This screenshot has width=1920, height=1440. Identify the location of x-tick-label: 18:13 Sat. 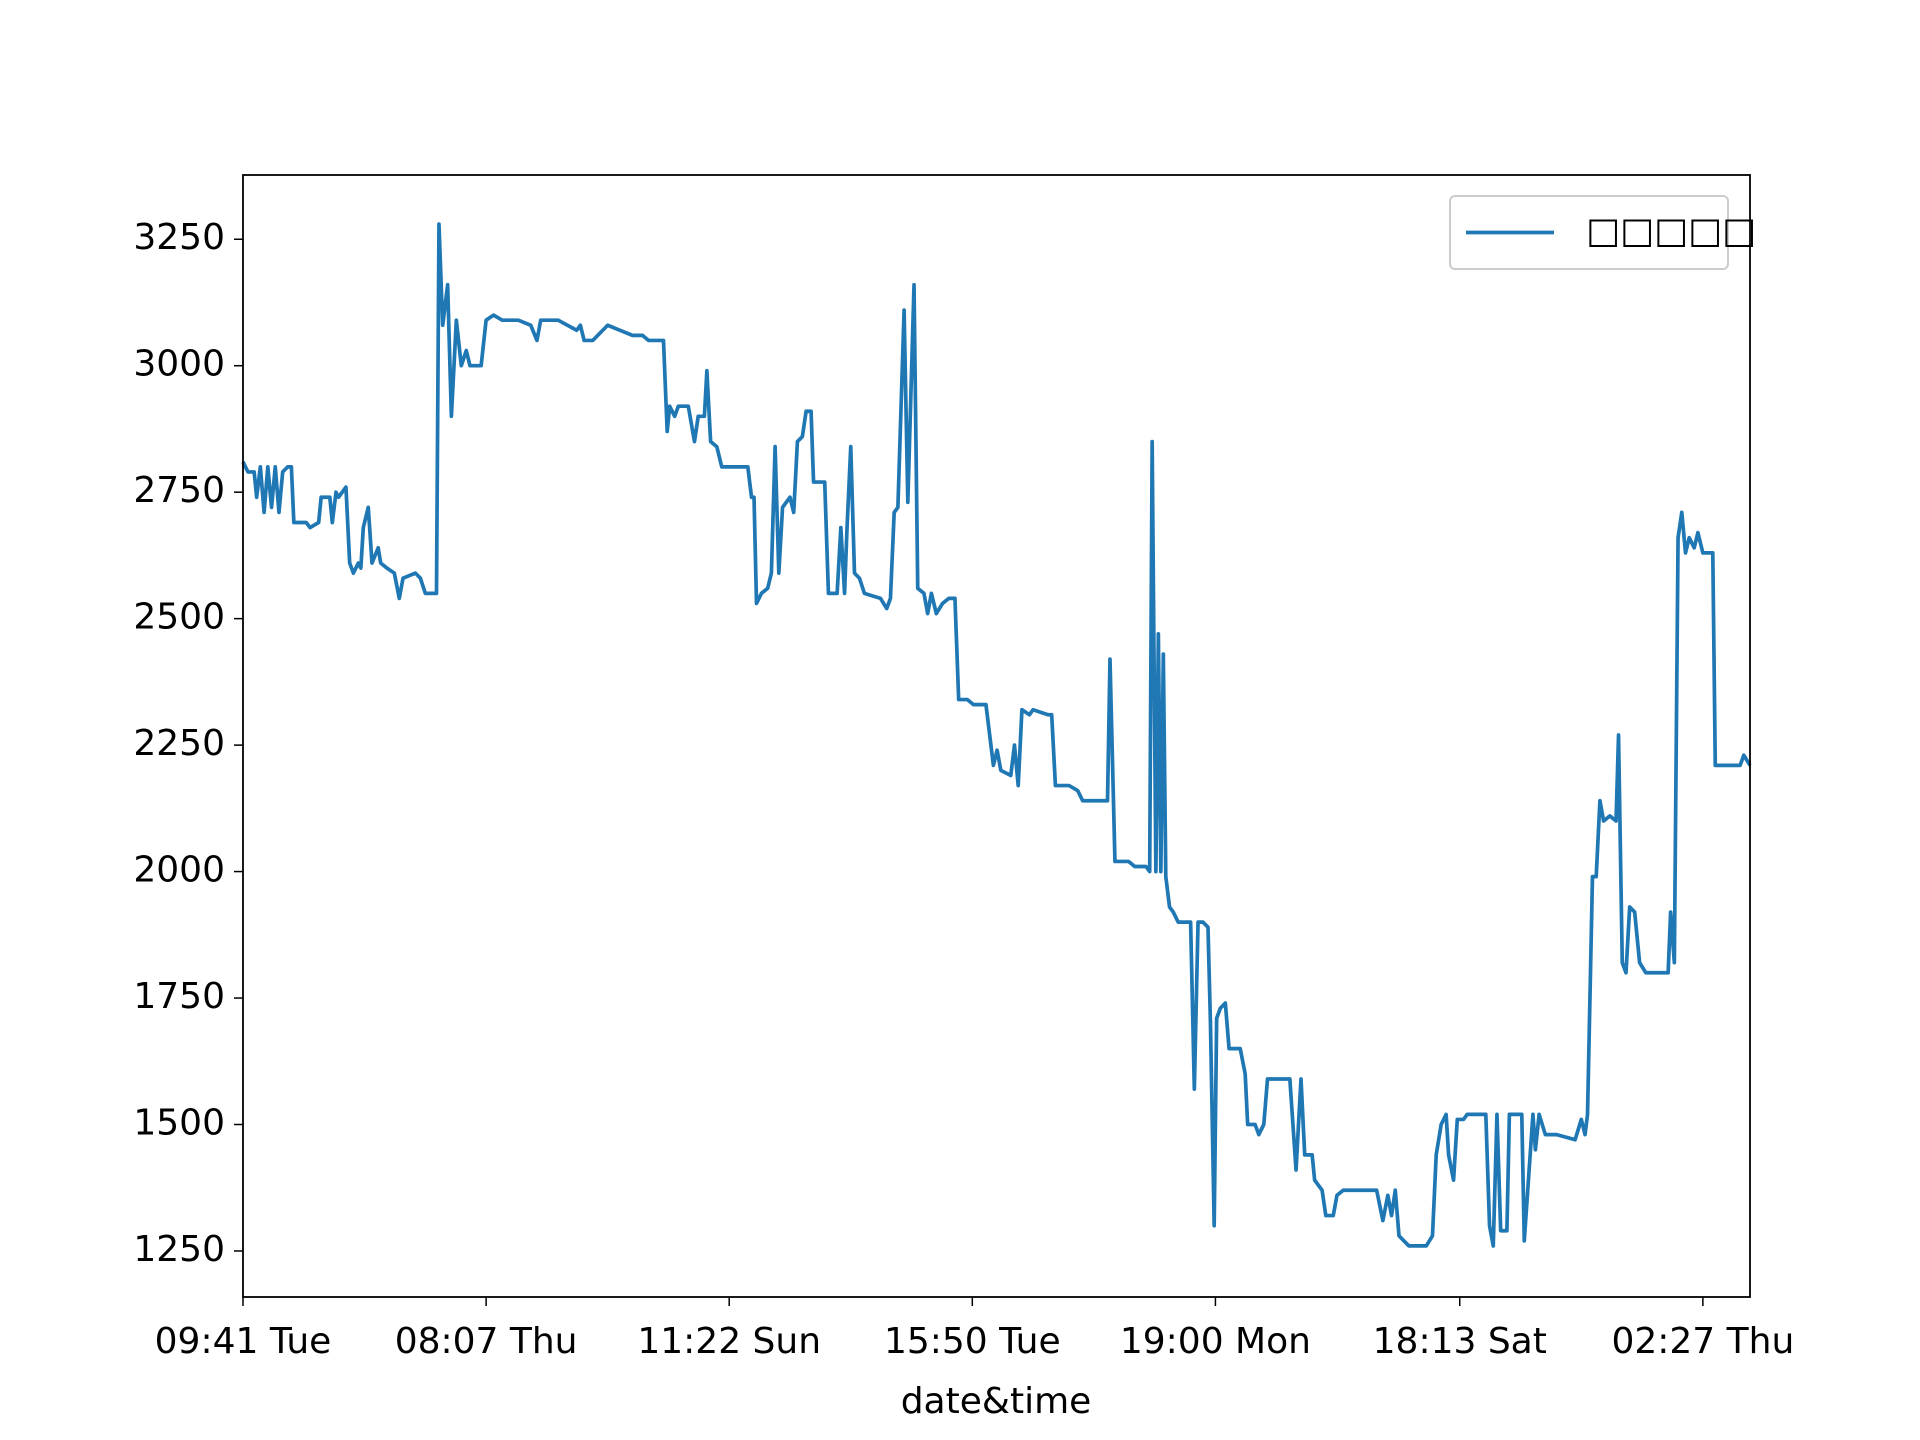
(1460, 1341).